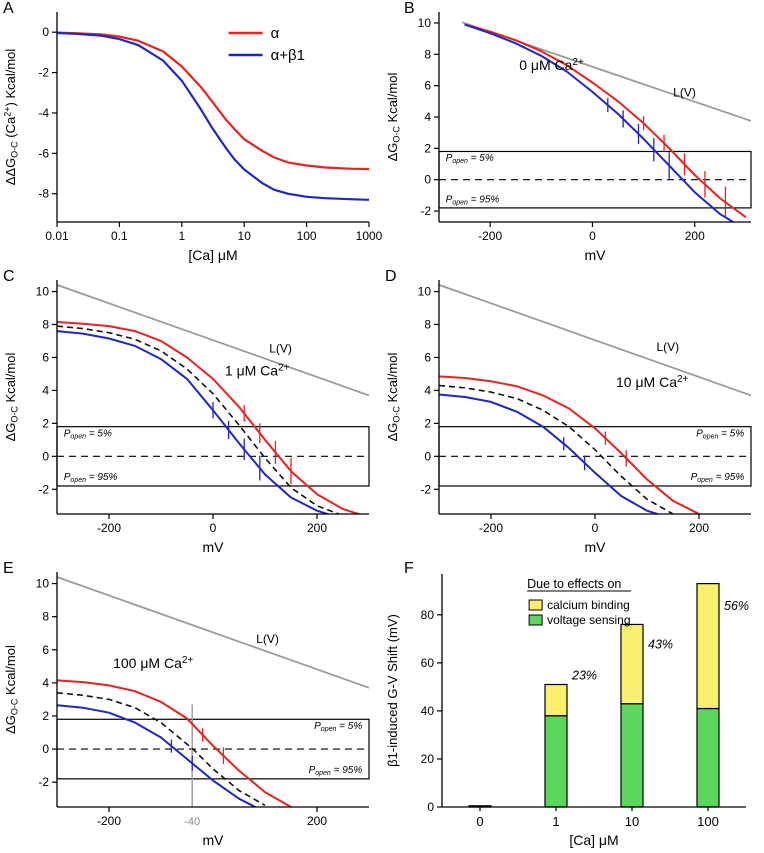 This screenshot has height=853, width=764. Describe the element at coordinates (660, 644) in the screenshot. I see `svg-text: 43%` at that location.